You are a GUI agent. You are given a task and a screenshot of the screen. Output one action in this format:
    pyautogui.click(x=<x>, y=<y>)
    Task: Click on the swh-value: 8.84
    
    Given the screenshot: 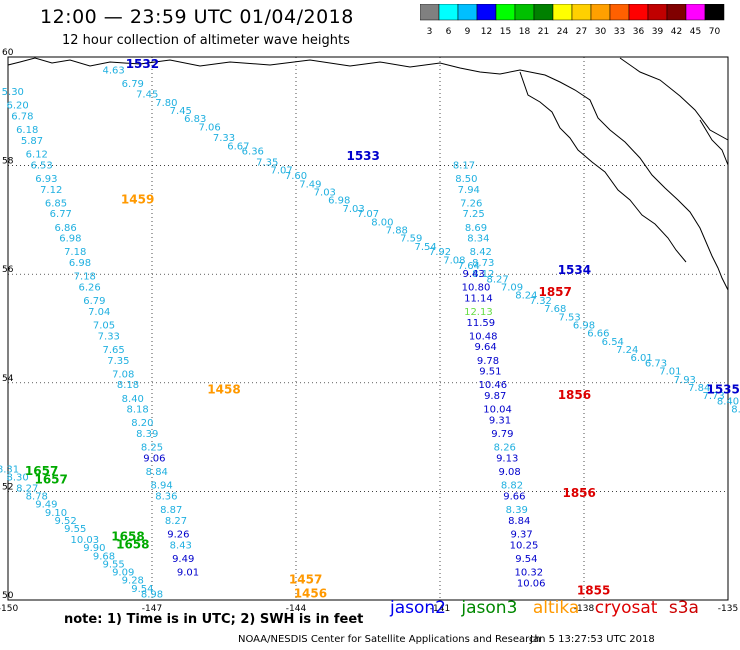 What is the action you would take?
    pyautogui.click(x=157, y=472)
    